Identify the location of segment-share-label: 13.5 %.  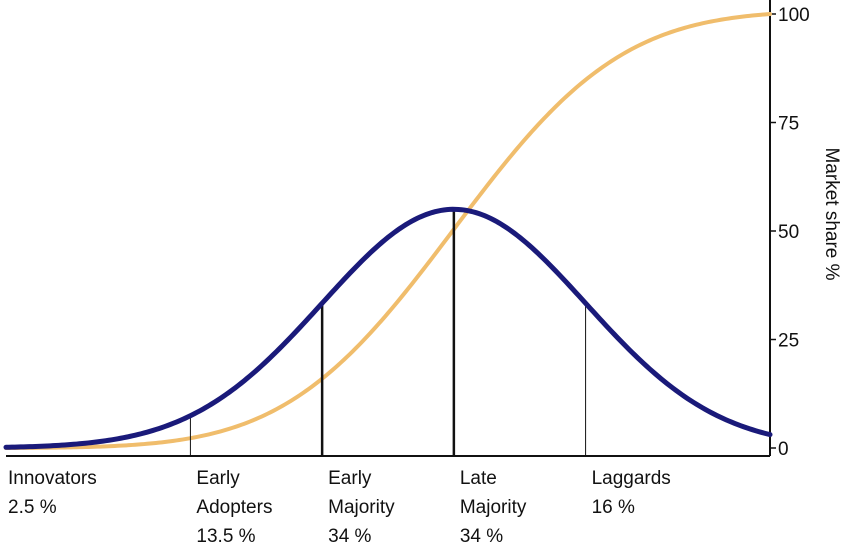
(225, 536).